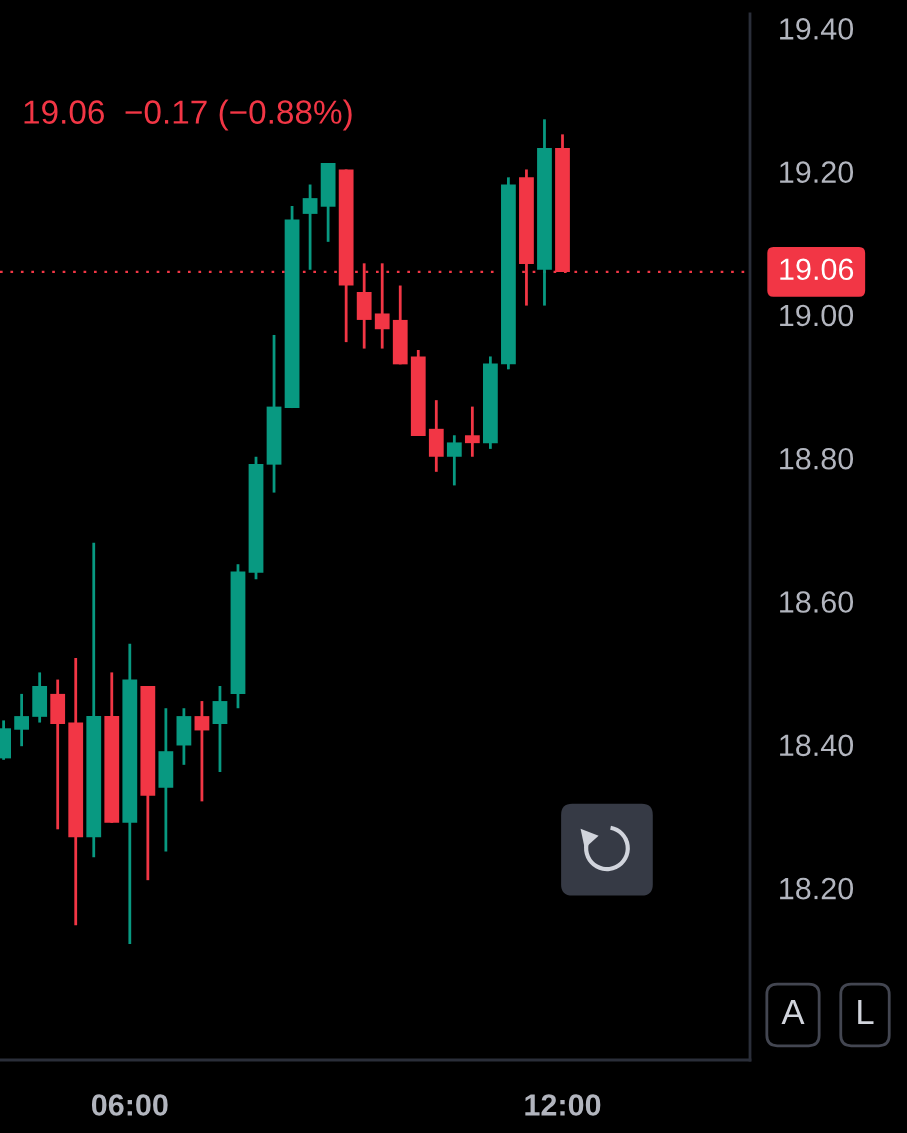 This screenshot has height=1133, width=907. Describe the element at coordinates (817, 269) in the screenshot. I see `ref-line-label: 19.06` at that location.